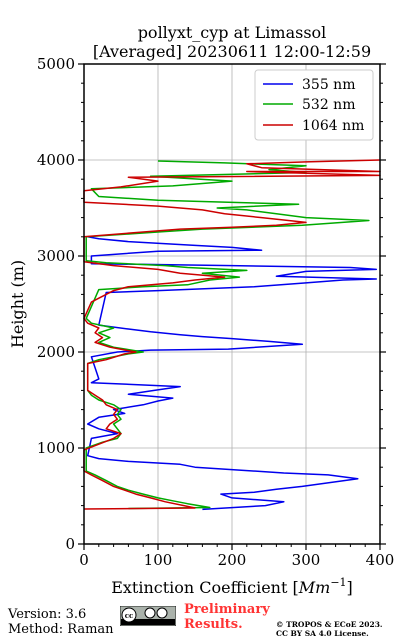  I want to click on y-tick-label: 1000, so click(56, 448).